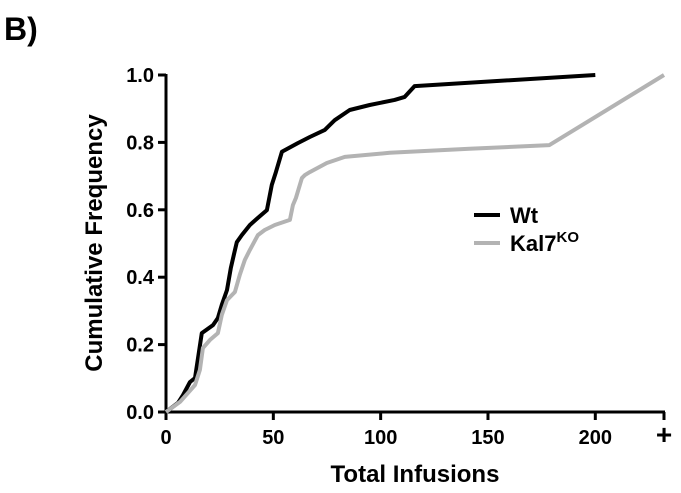 This screenshot has height=493, width=681. Describe the element at coordinates (140, 346) in the screenshot. I see `y-tick-label: 0.2` at that location.